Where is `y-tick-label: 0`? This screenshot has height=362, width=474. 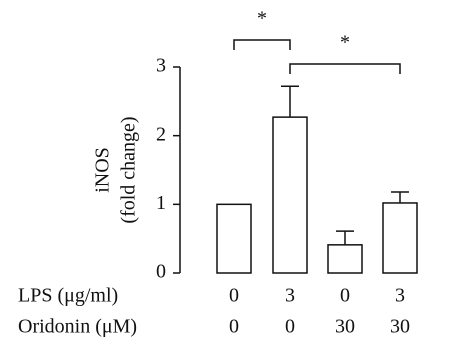 y-tick-label: 0 is located at coordinates (161, 272).